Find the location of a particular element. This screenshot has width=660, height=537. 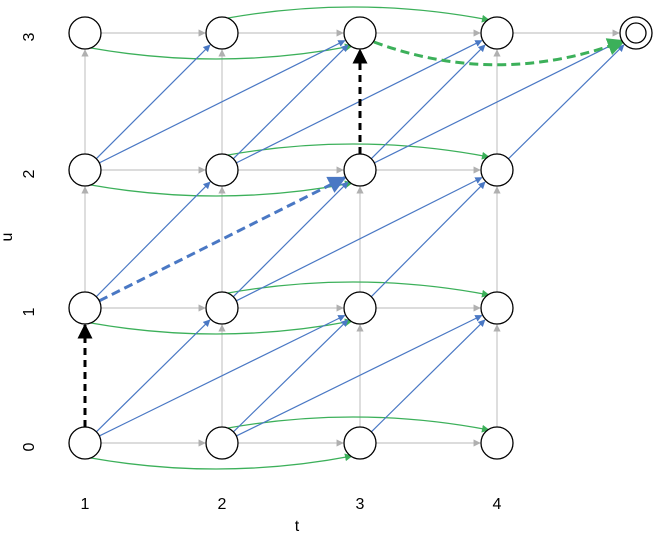

final-node is located at coordinates (636, 33).